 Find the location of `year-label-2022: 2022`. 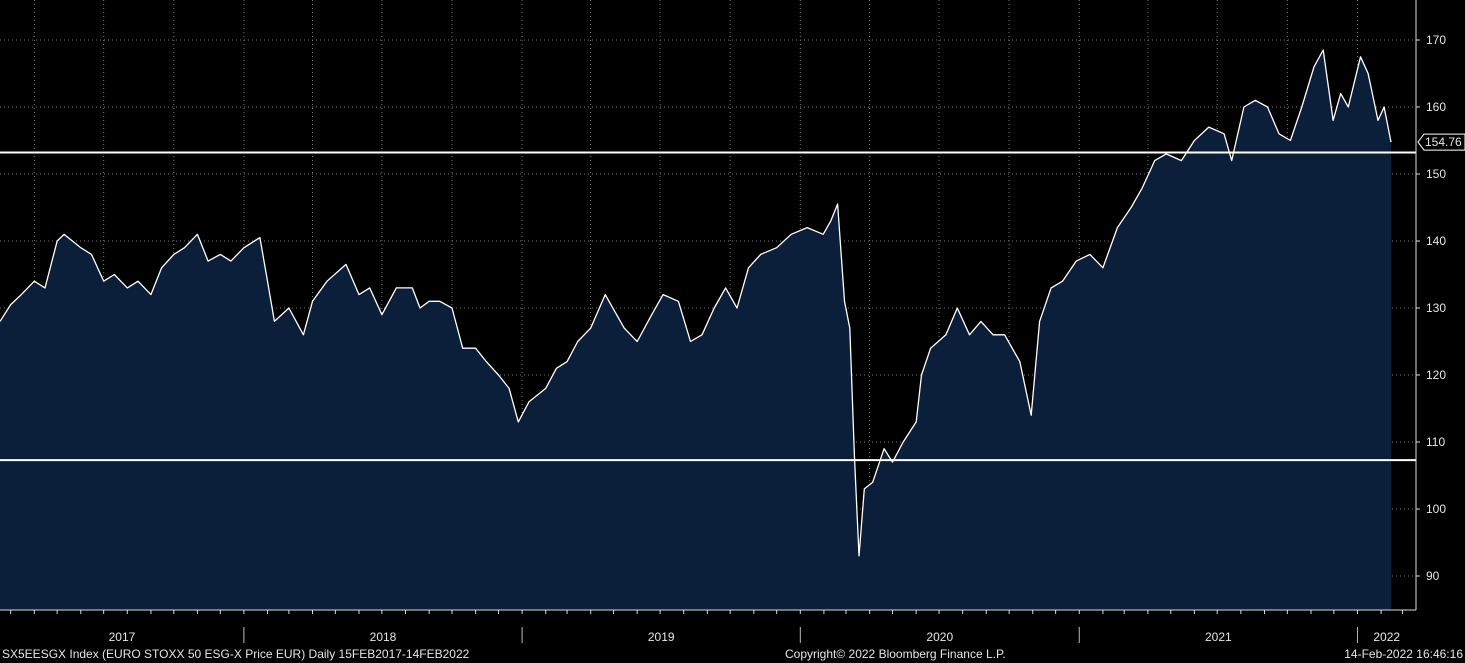

year-label-2022: 2022 is located at coordinates (1386, 637).